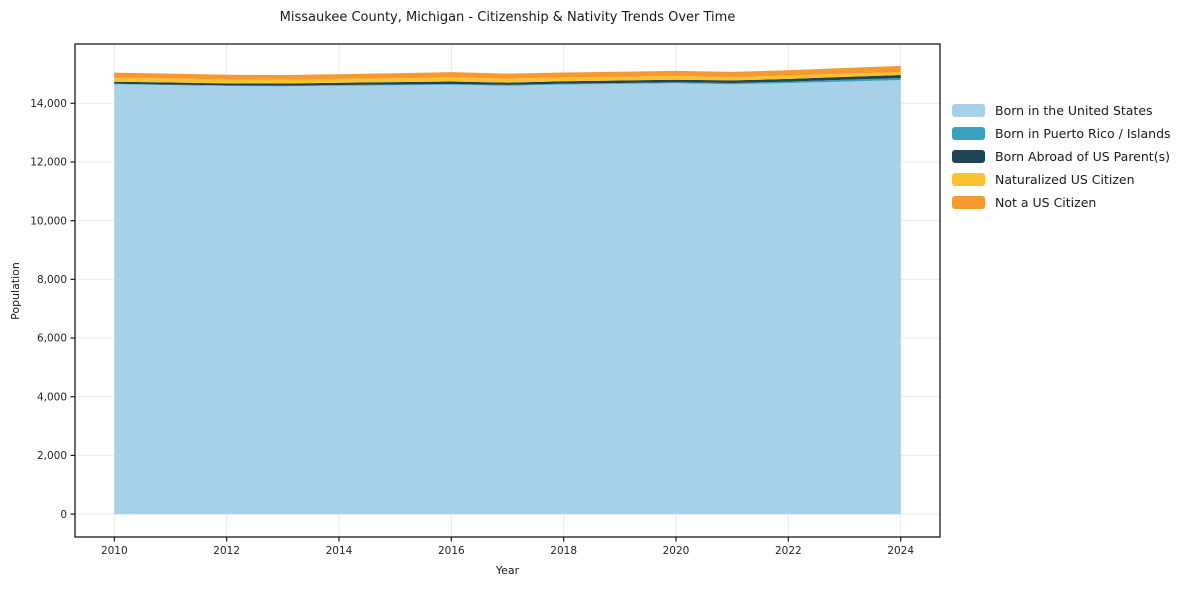  I want to click on x-tick-label: 2016, so click(451, 551).